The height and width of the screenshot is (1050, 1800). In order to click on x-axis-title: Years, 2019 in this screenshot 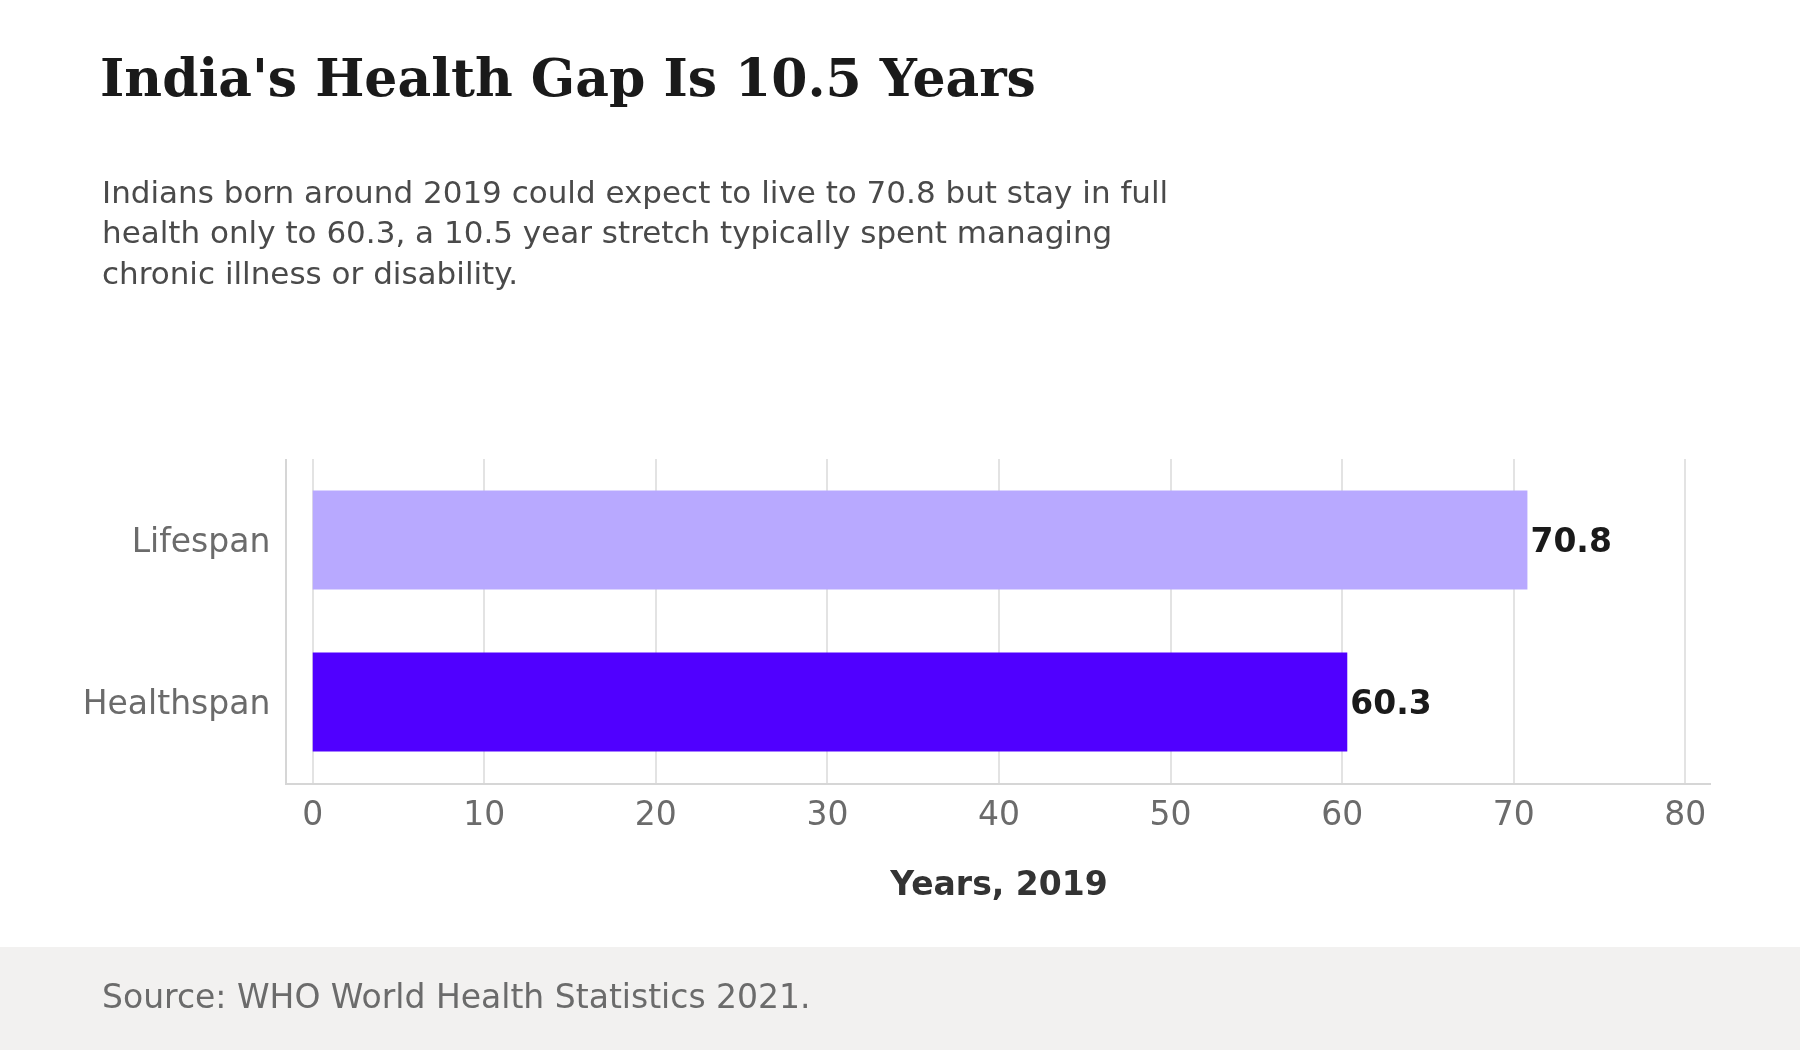, I will do `click(998, 883)`.